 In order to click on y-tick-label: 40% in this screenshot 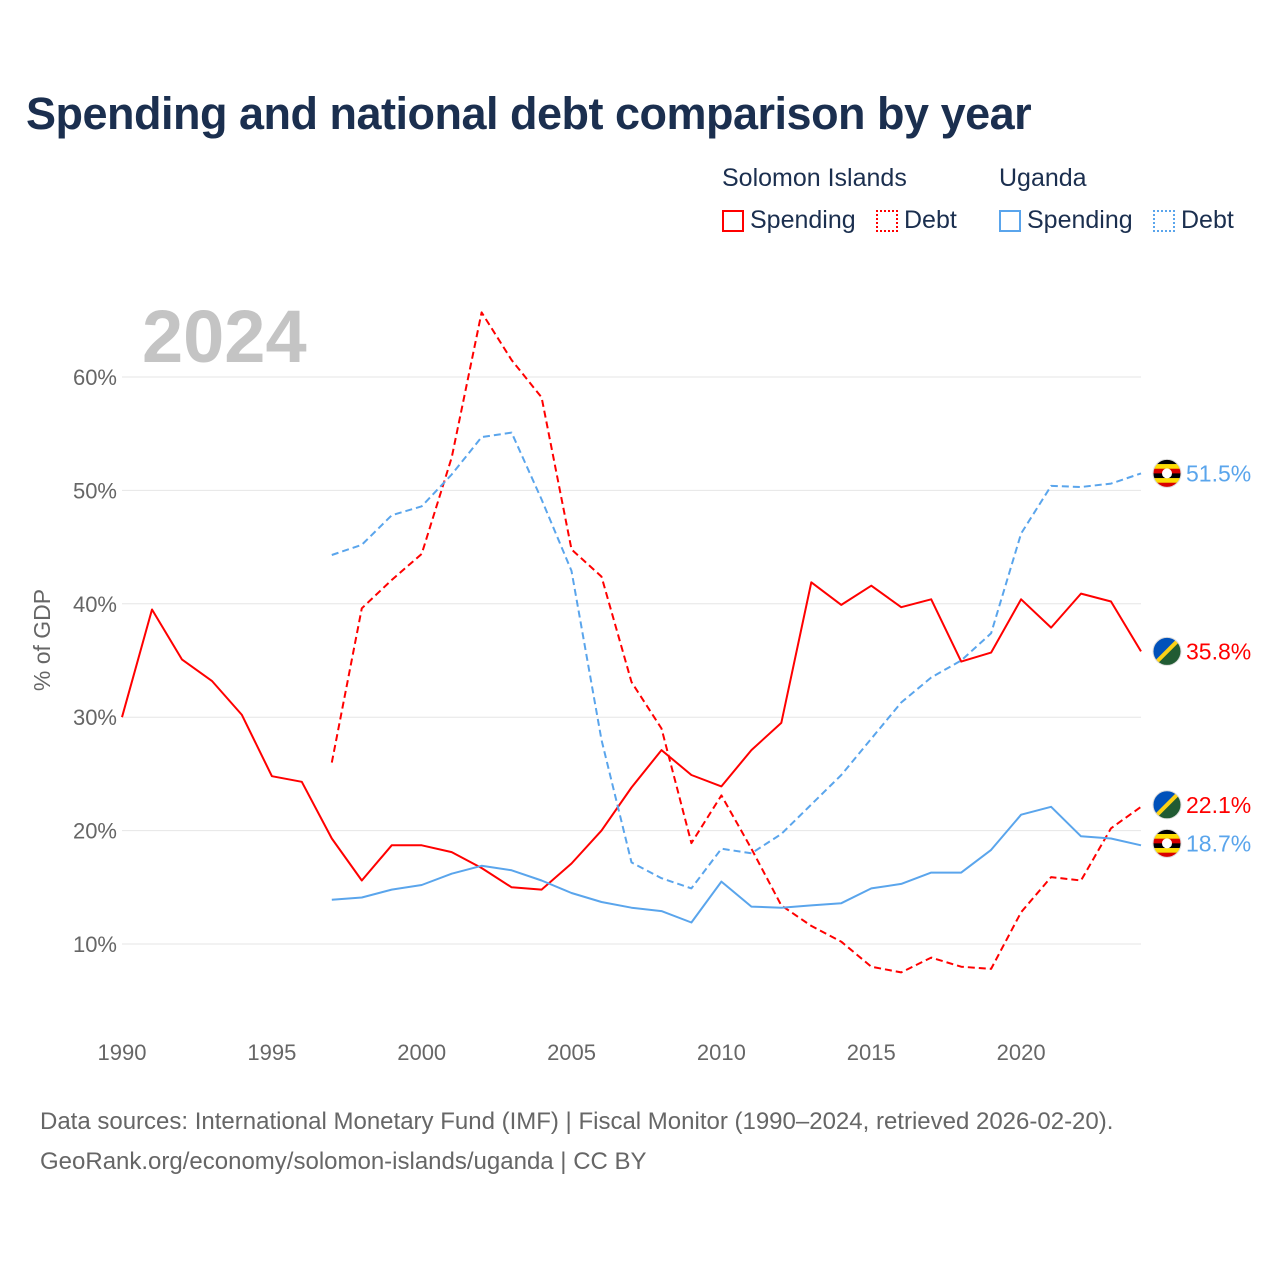, I will do `click(95, 604)`.